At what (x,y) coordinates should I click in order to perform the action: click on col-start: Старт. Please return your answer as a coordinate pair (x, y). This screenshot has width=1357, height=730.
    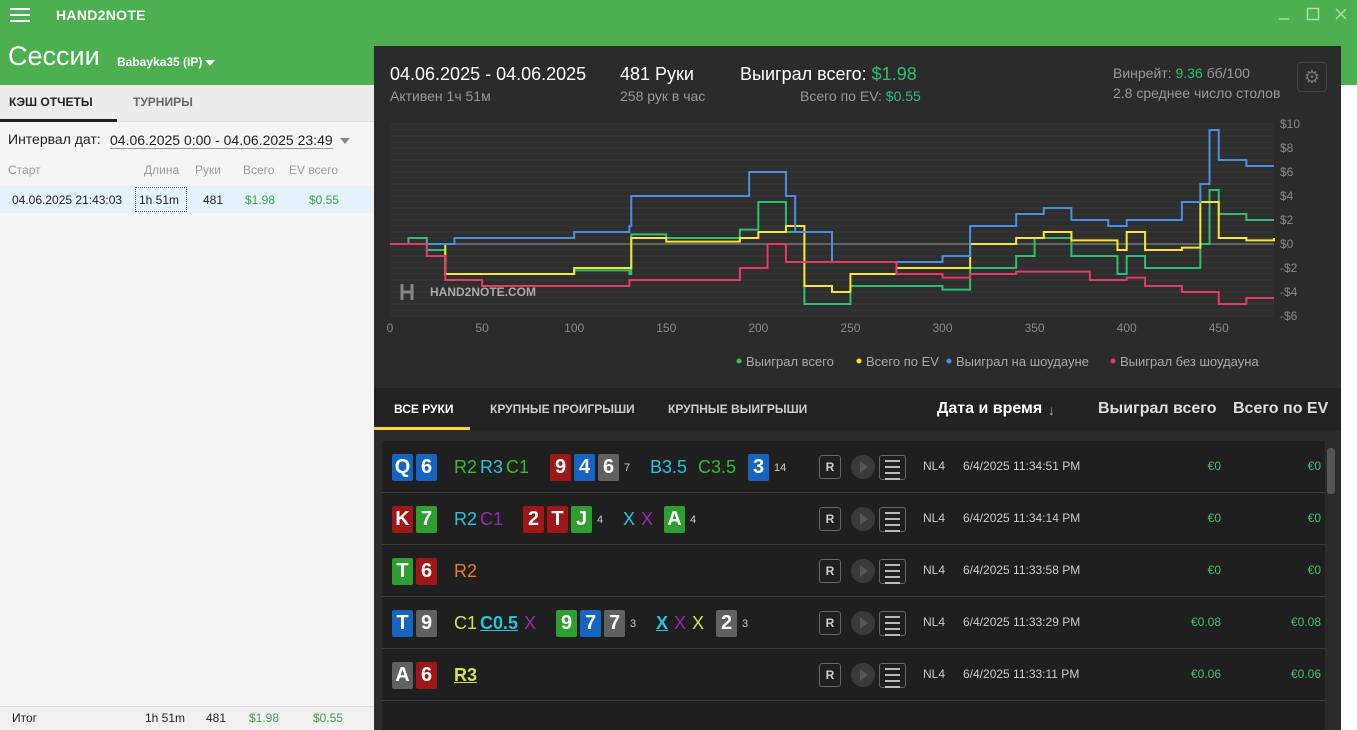
    Looking at the image, I should click on (24, 170).